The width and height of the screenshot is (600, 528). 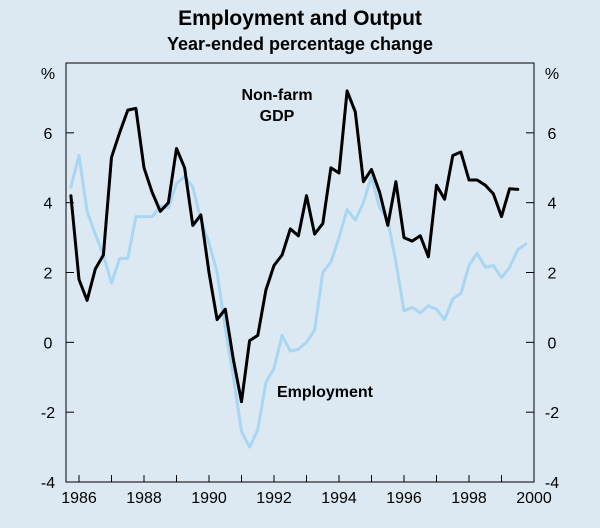 What do you see at coordinates (48, 343) in the screenshot?
I see `y-tick-label-left: 0` at bounding box center [48, 343].